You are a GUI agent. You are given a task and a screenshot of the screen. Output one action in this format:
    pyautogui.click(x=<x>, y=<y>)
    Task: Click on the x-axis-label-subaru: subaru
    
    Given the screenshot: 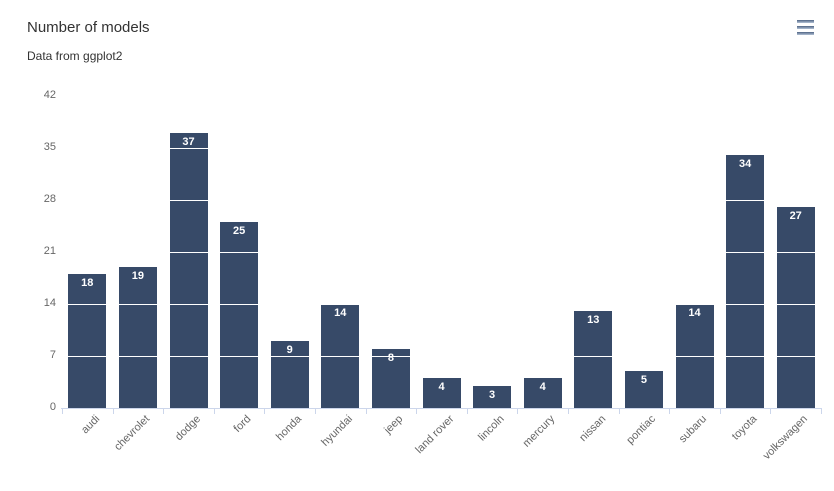 What is the action you would take?
    pyautogui.click(x=692, y=429)
    